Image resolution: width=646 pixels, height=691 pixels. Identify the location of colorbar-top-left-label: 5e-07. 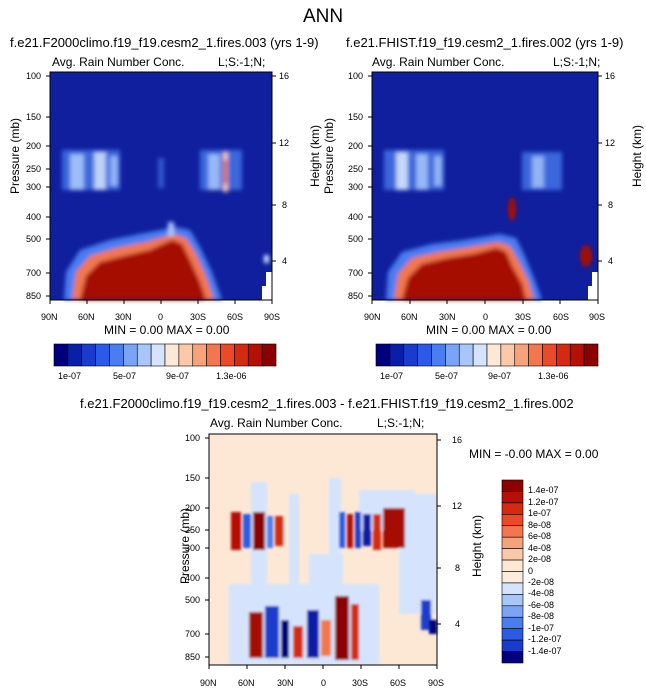
(125, 376).